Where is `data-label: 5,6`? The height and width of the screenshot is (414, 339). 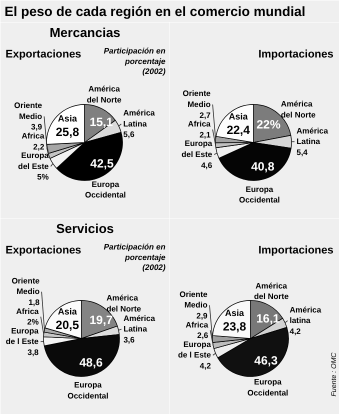
data-label: 5,6 is located at coordinates (129, 135).